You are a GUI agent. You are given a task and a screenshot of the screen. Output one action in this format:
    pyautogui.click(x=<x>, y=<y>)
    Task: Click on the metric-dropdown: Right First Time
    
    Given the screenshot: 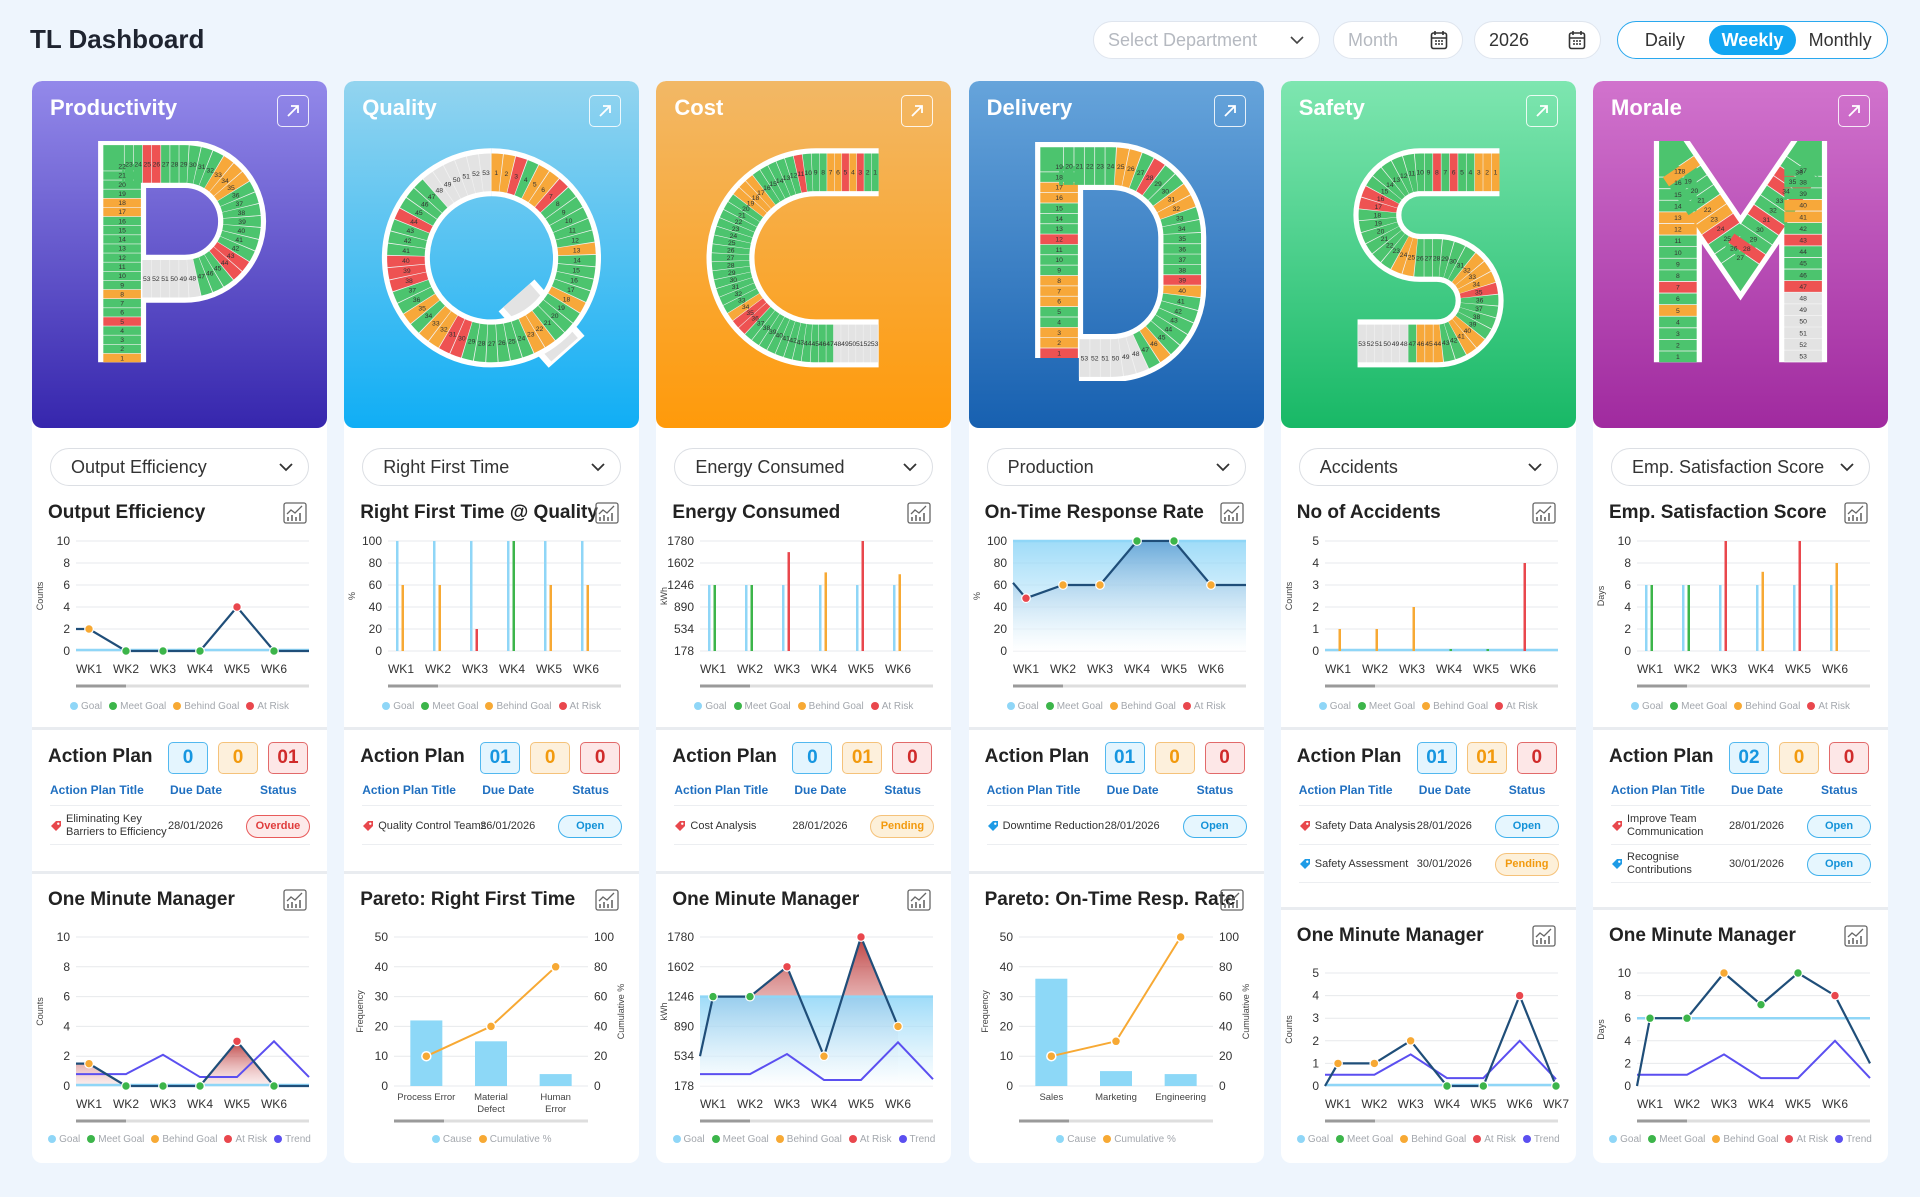 What is the action you would take?
    pyautogui.click(x=492, y=467)
    